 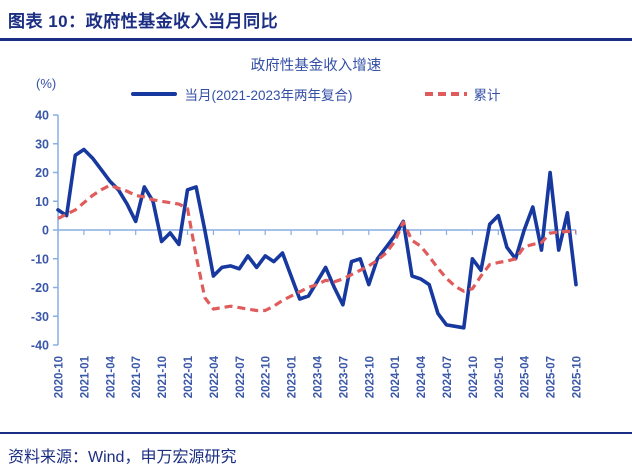 I want to click on y-axis-tick-label: -10, so click(x=40, y=259).